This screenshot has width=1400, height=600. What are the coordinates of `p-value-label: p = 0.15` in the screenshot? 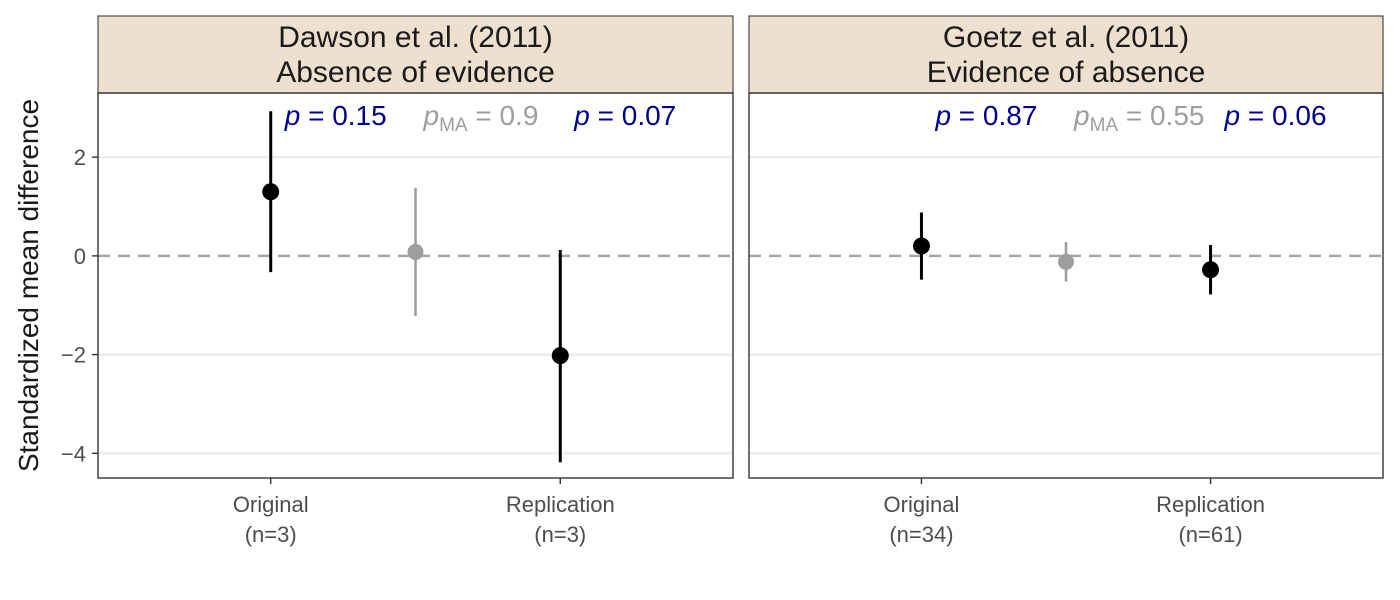 It's located at (335, 115).